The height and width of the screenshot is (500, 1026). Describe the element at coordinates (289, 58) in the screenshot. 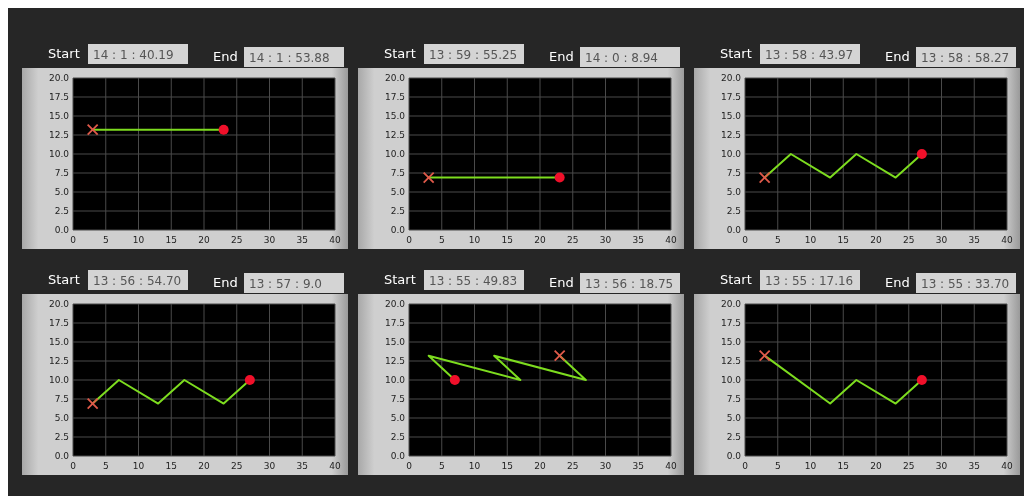

I see `text: 14 : 1 : 53.88` at that location.